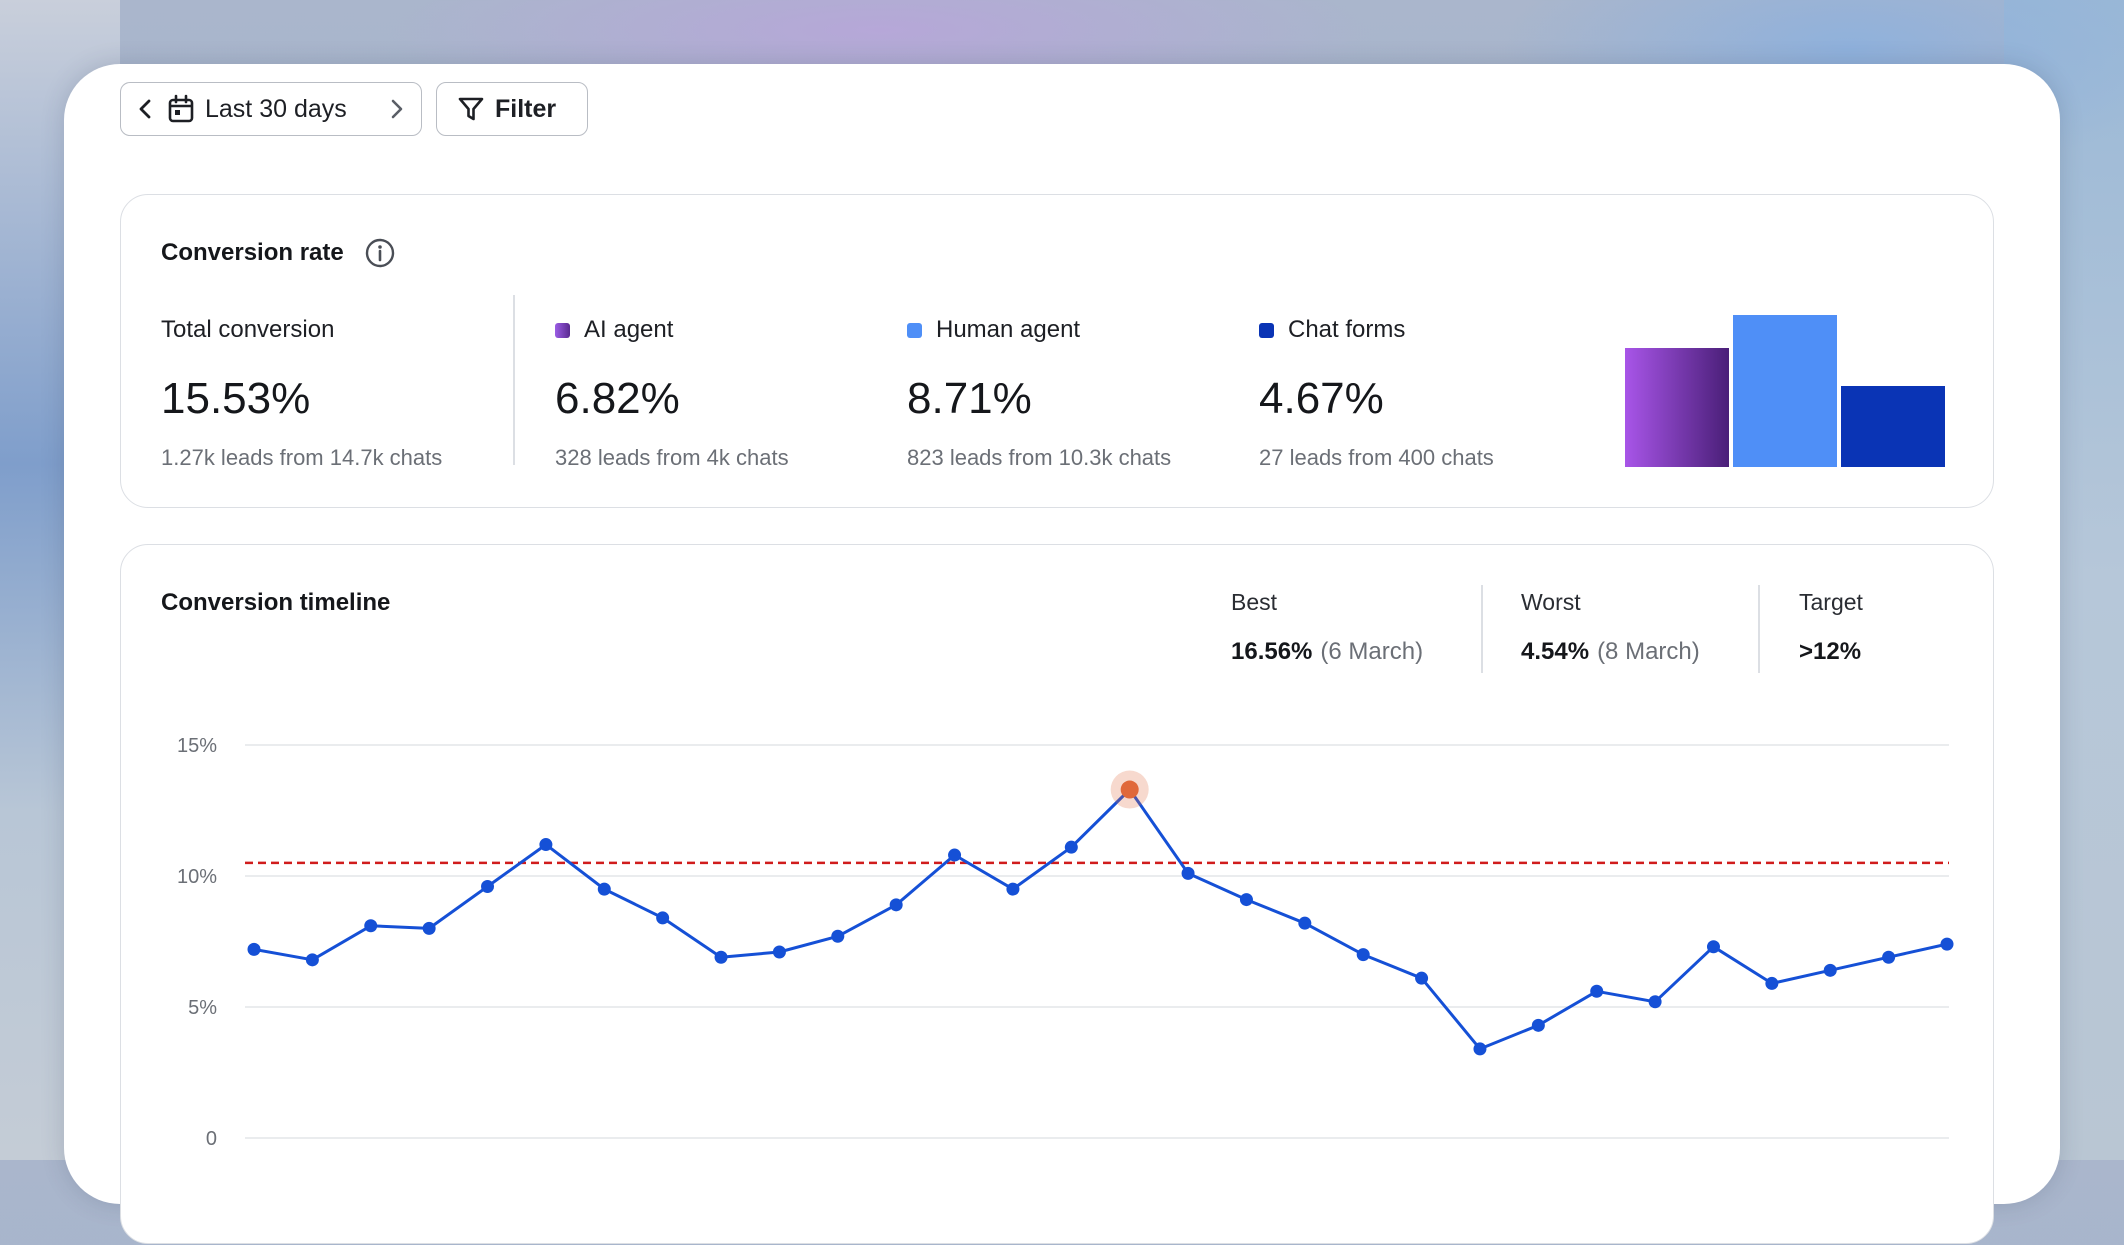 This screenshot has height=1245, width=2124. I want to click on card-title: Conversion timeline, so click(276, 602).